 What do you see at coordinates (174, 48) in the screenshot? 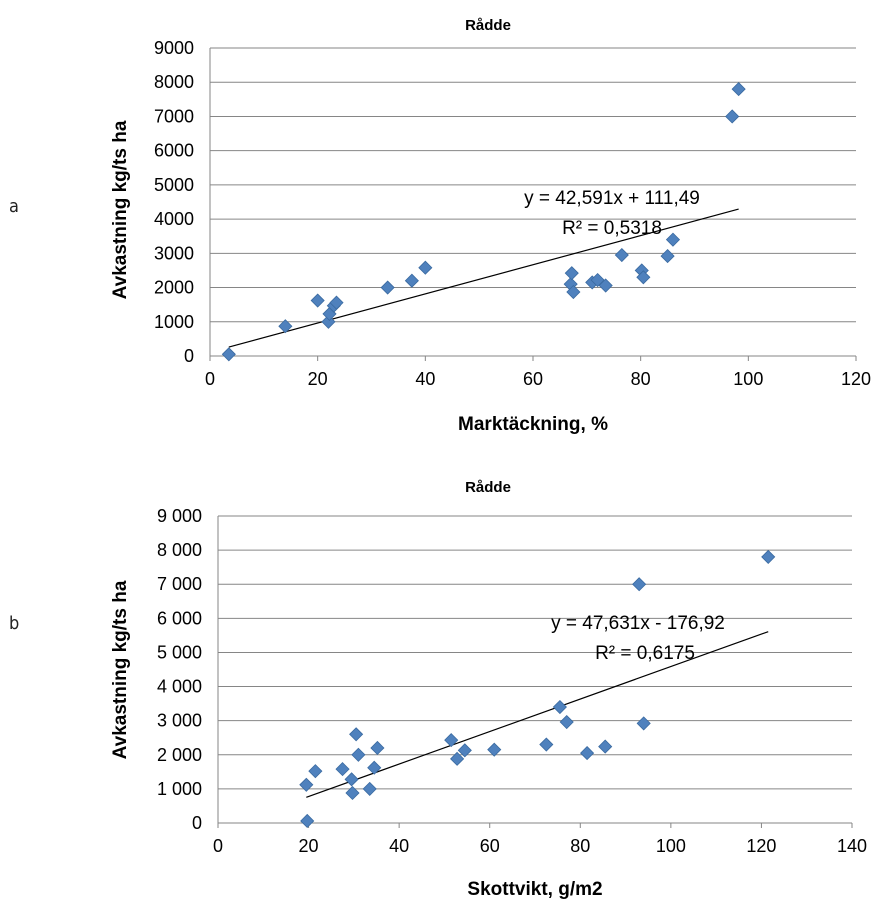
I see `y-tick-label: 9000` at bounding box center [174, 48].